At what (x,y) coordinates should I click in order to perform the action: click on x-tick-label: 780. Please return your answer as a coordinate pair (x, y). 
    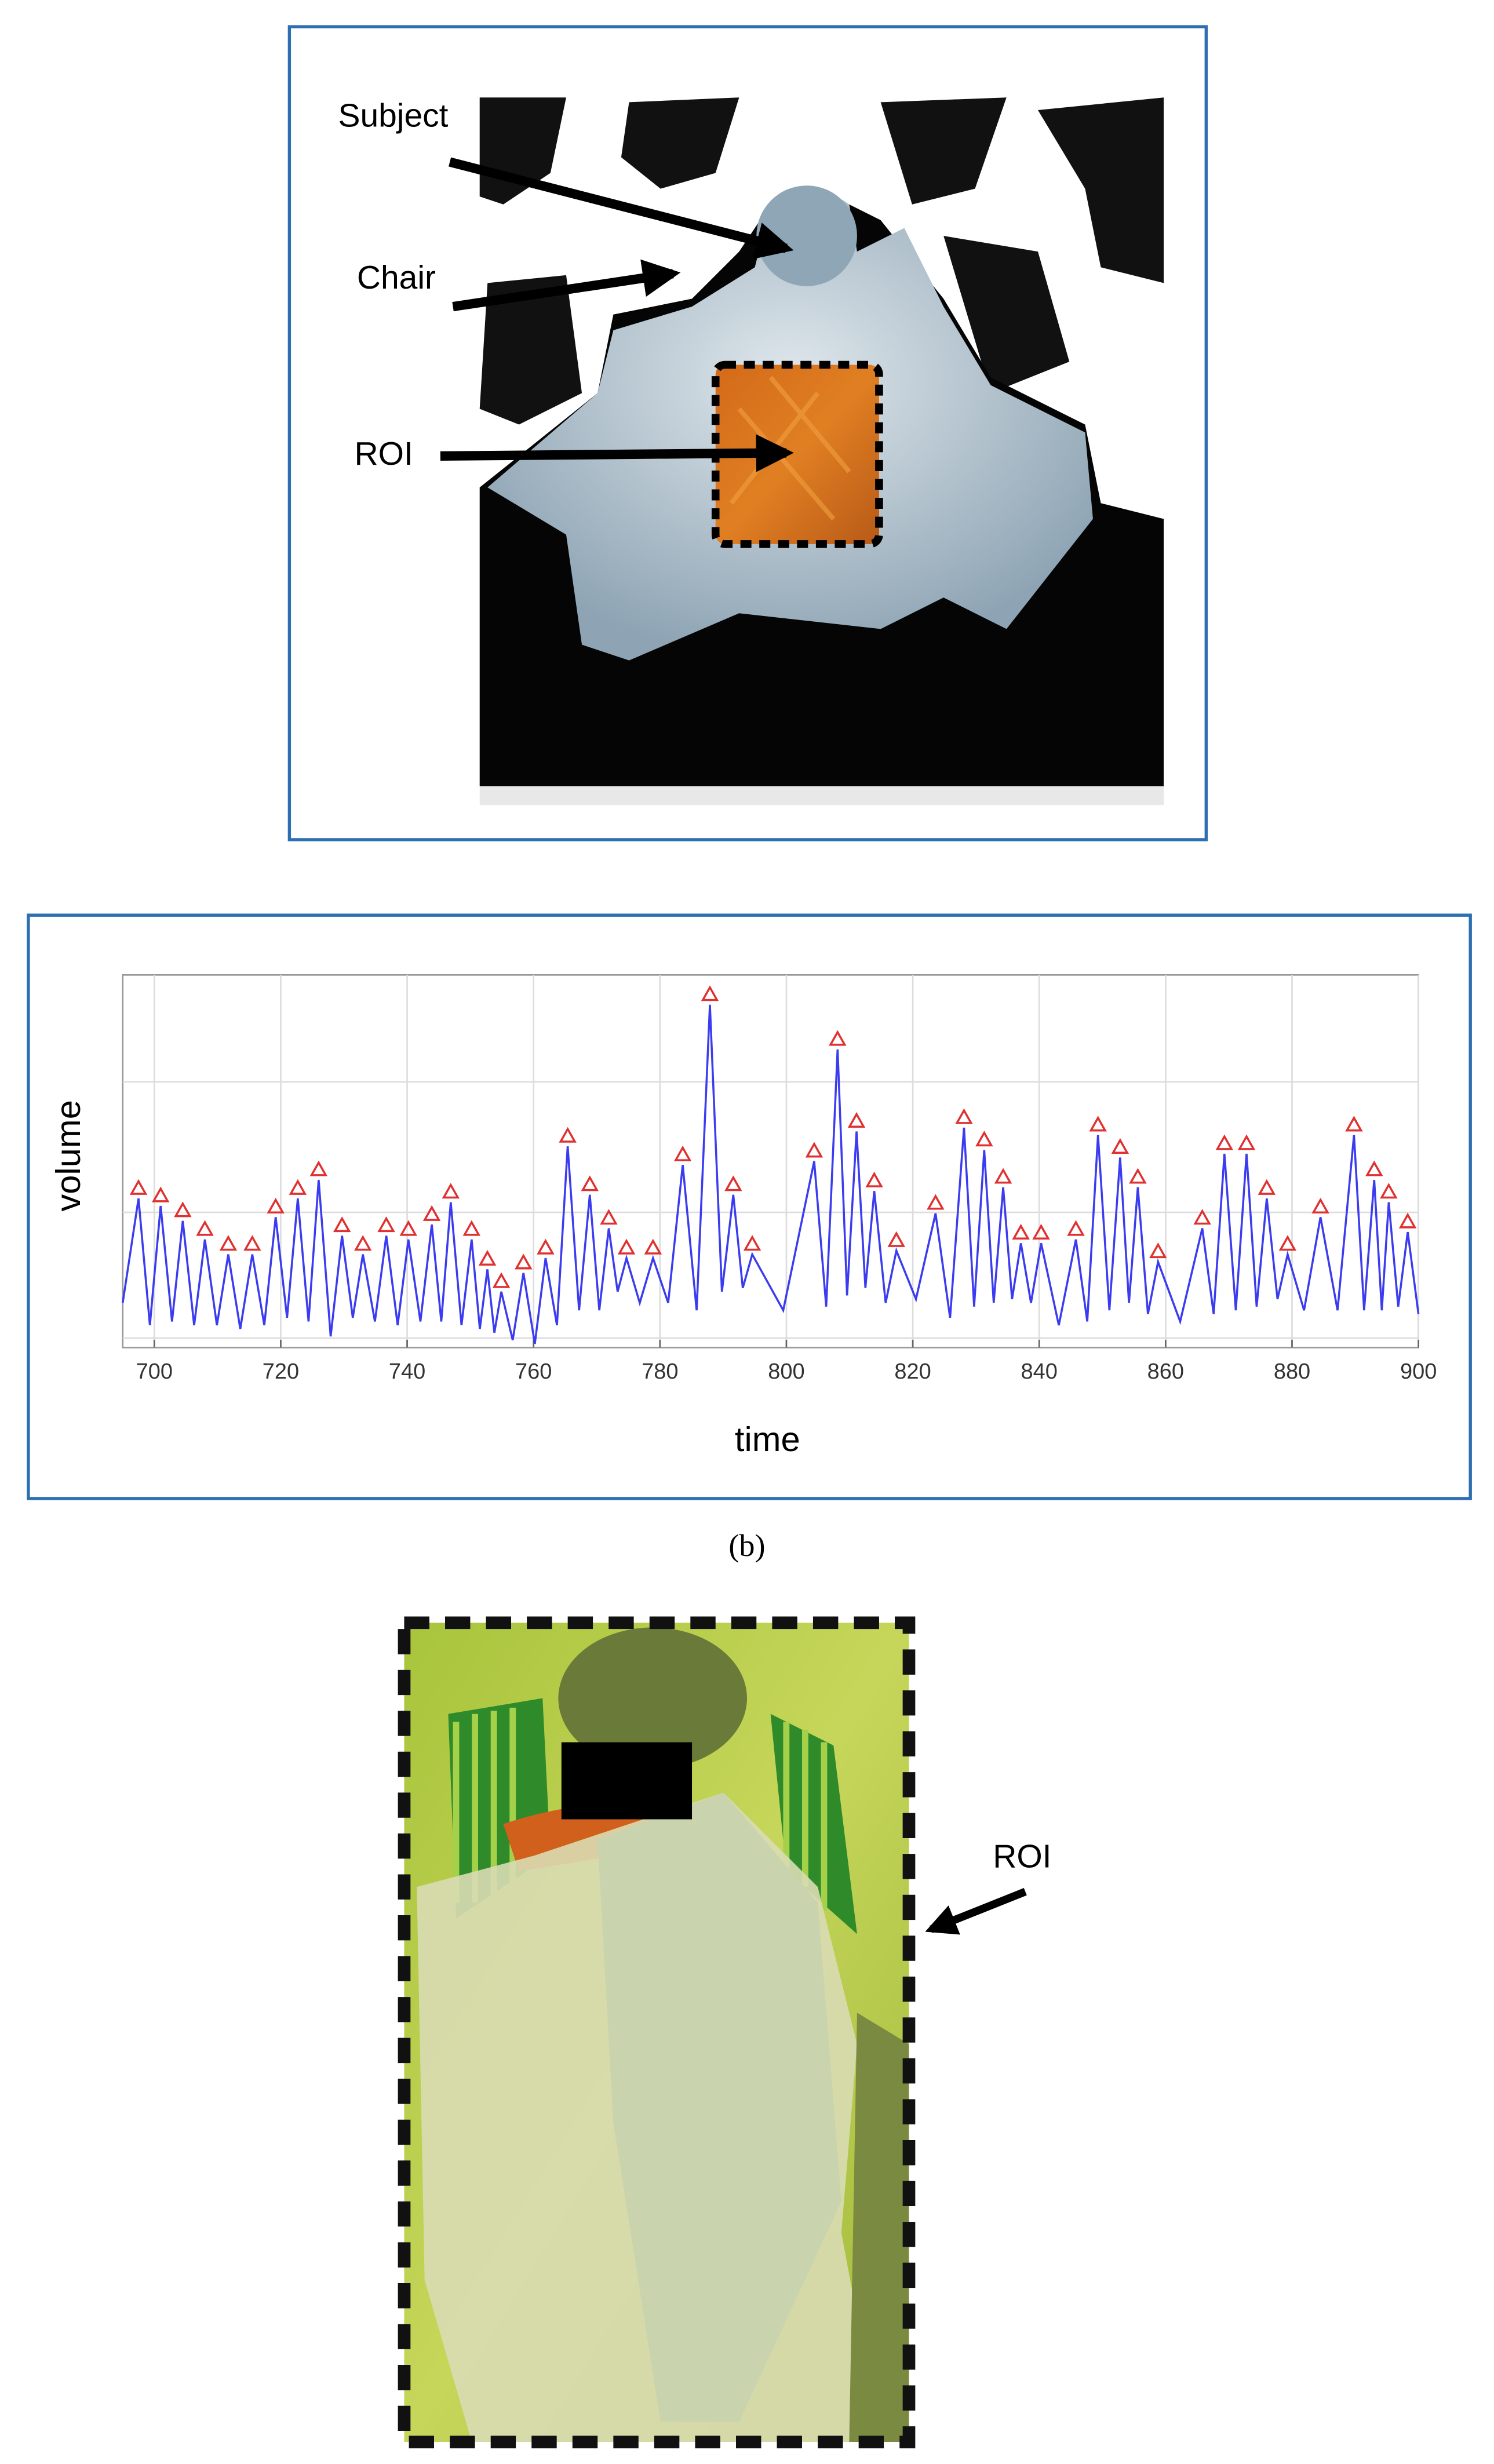
    Looking at the image, I should click on (660, 1371).